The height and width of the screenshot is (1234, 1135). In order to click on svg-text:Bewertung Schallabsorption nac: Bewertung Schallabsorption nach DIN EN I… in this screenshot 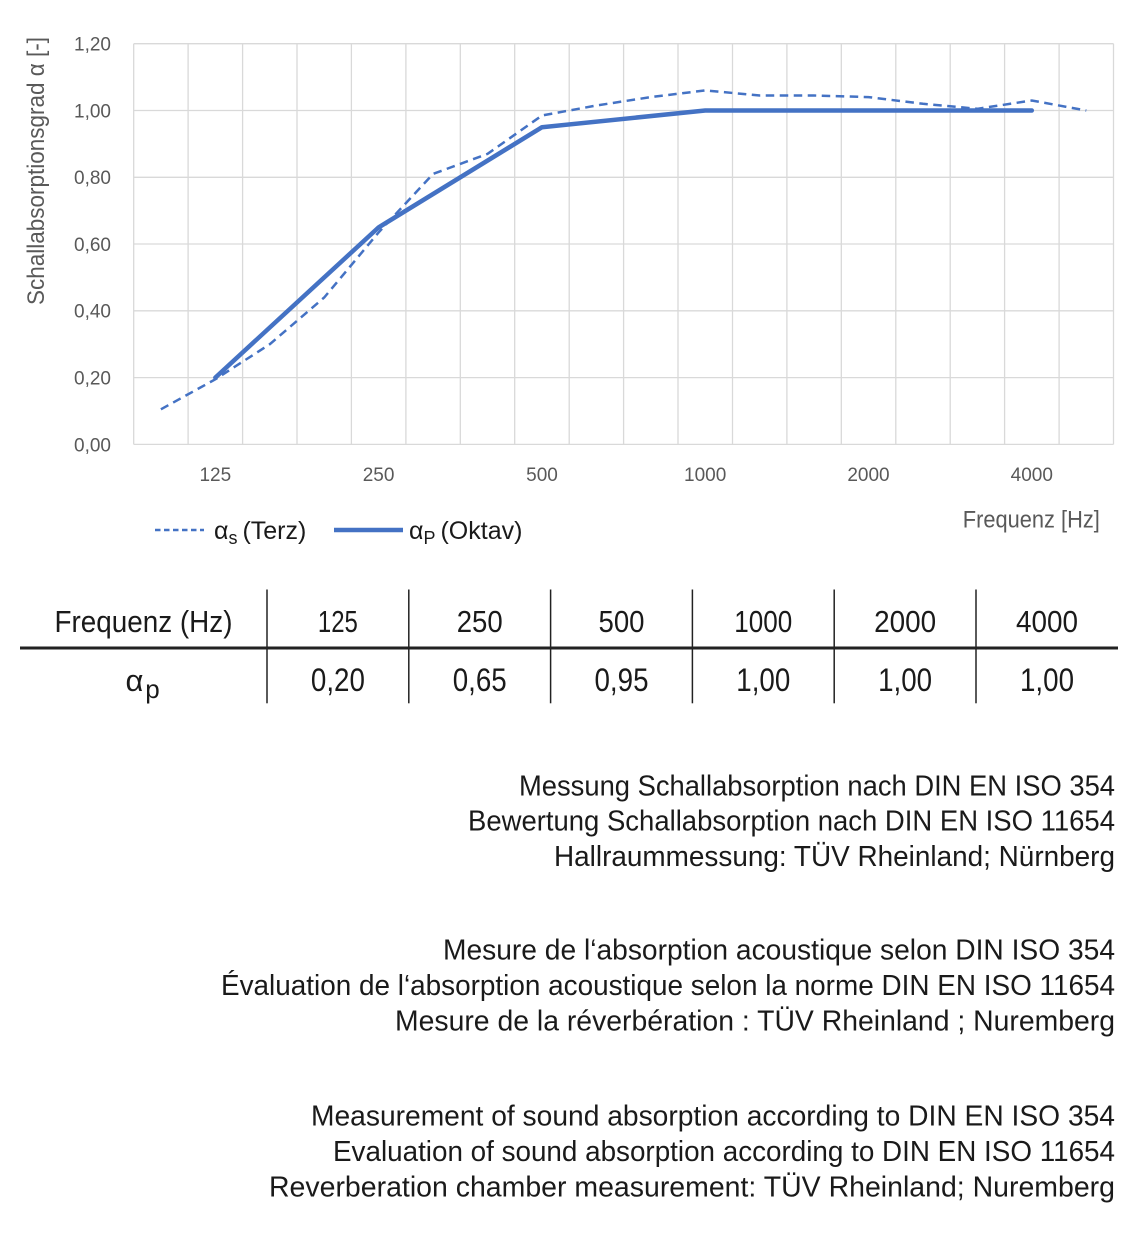, I will do `click(791, 821)`.